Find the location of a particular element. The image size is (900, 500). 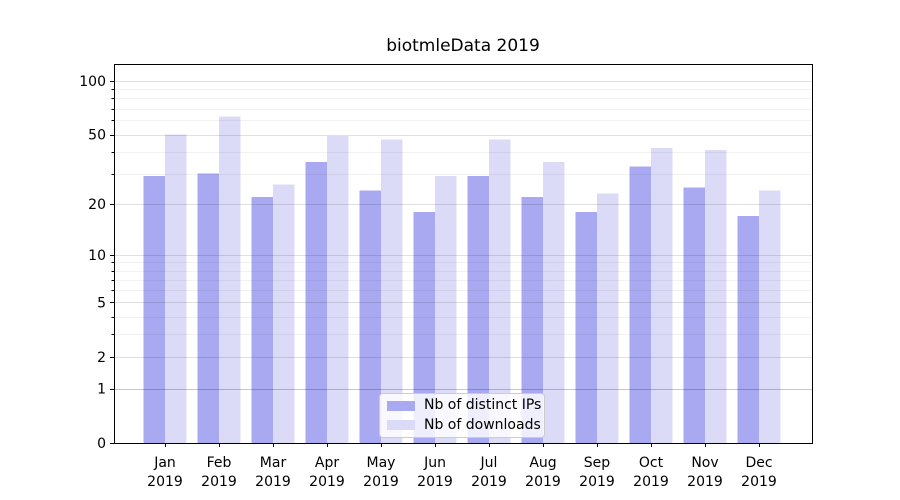

bar-distinct-ips-nov is located at coordinates (694, 315).